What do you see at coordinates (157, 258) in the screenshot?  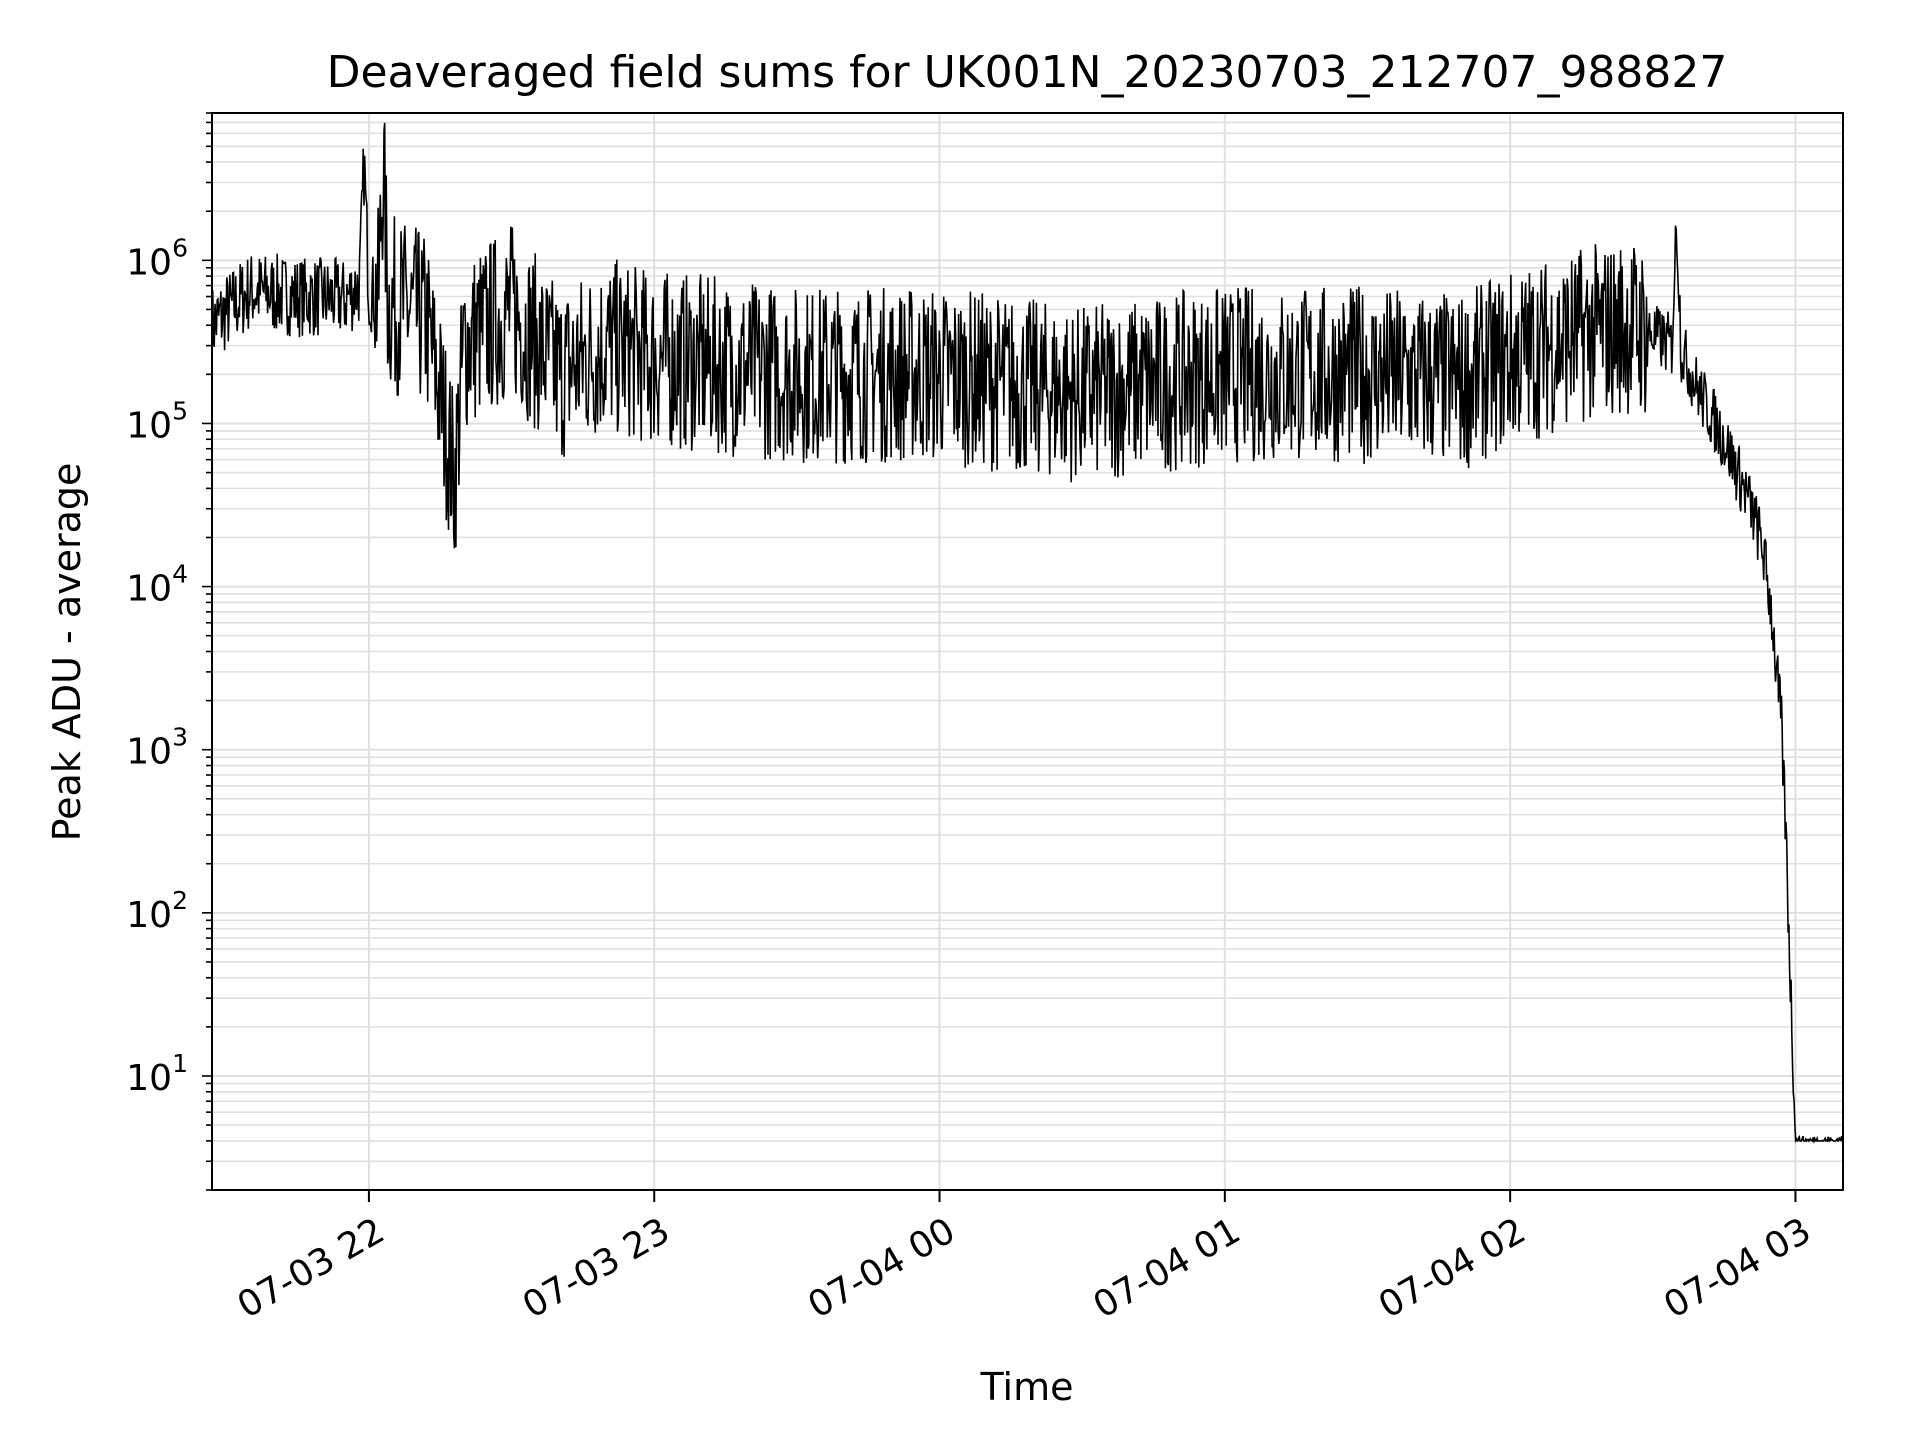 I see `y-tick-label: 10⁶` at bounding box center [157, 258].